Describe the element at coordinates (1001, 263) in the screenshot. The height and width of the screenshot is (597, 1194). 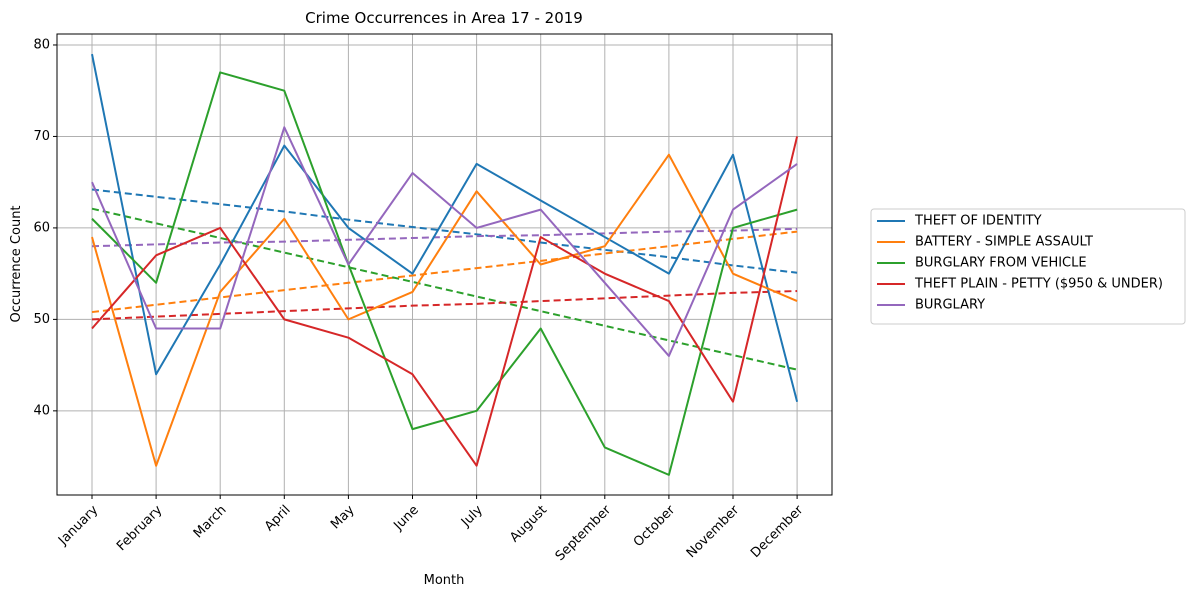
I see `legend-label: BURGLARY FROM VEHICLE` at that location.